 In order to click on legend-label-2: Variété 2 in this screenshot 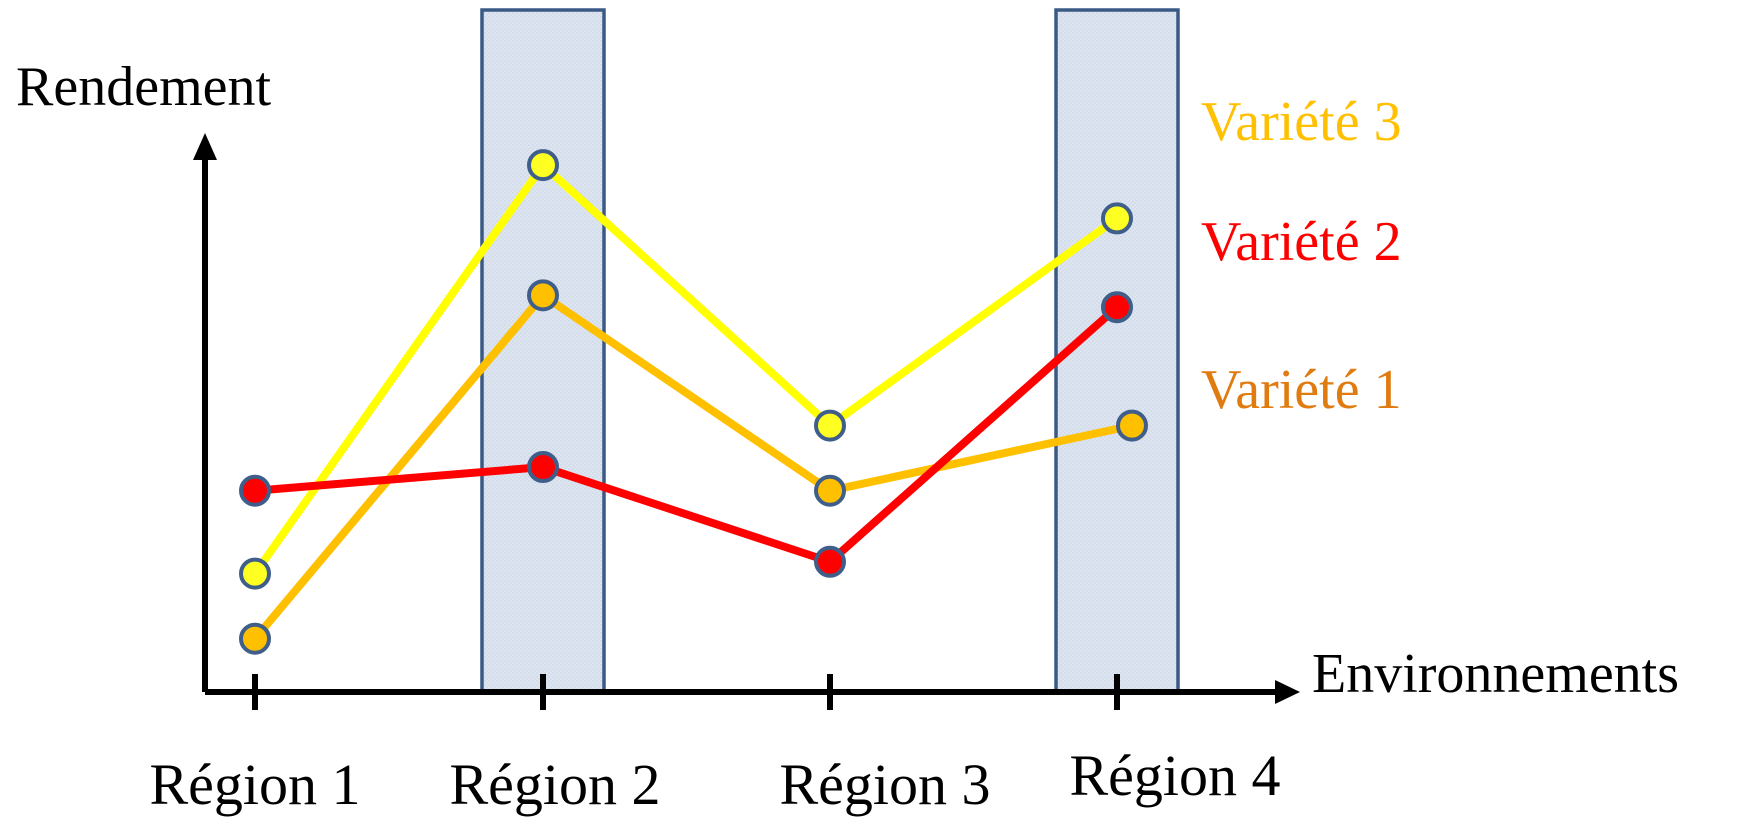, I will do `click(1301, 242)`.